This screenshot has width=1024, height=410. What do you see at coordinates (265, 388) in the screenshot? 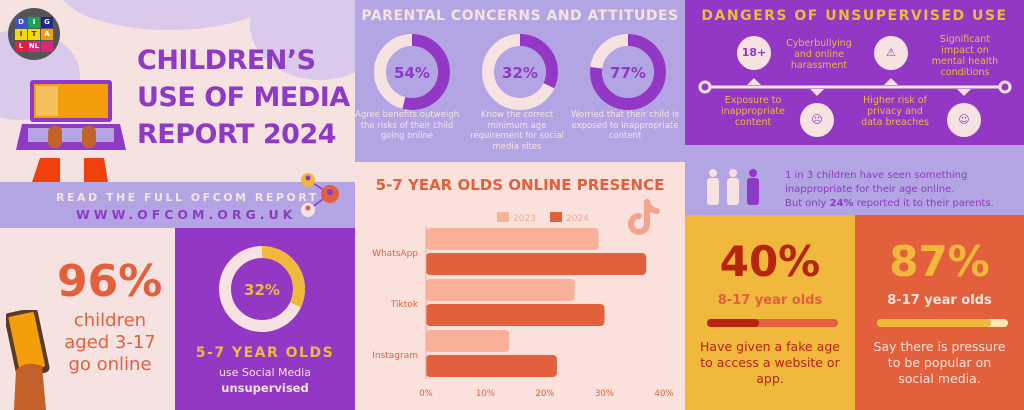
I see `unsupervised-line2: unsupervised` at bounding box center [265, 388].